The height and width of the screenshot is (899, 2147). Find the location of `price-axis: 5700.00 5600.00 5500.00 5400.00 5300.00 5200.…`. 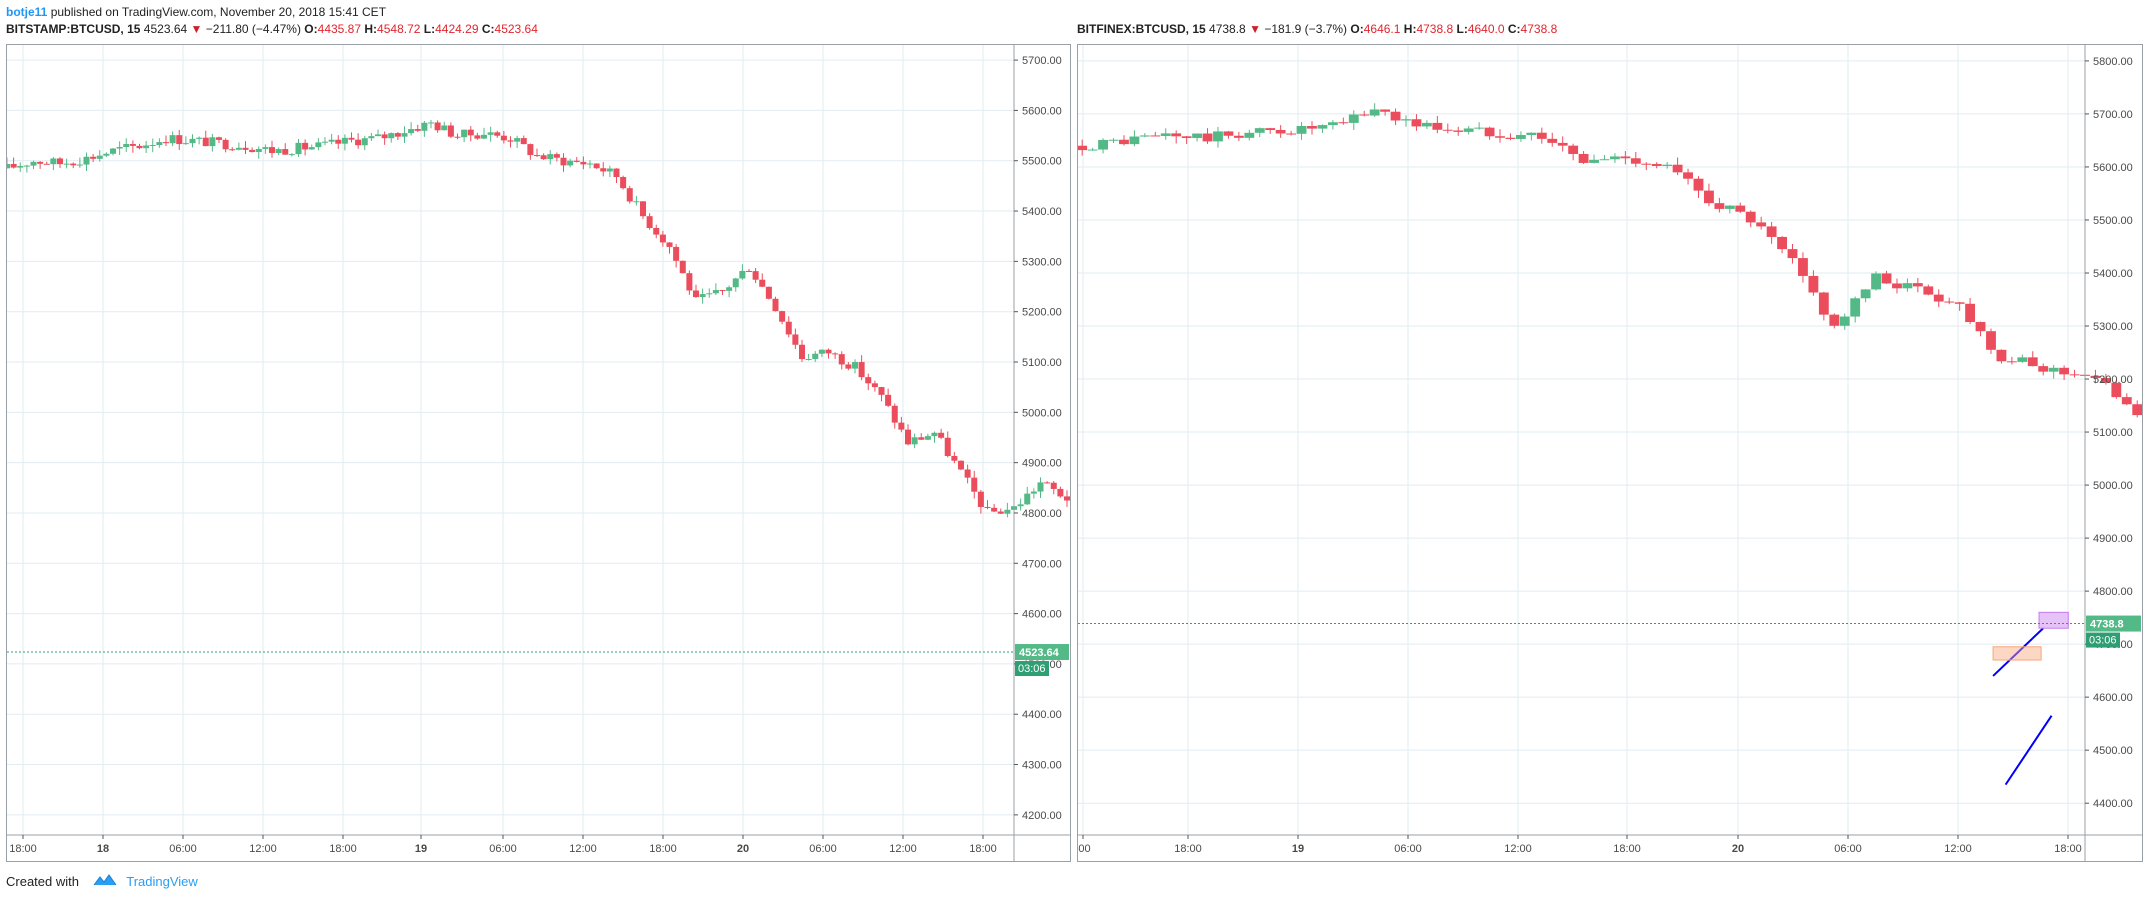

price-axis: 5700.00 5600.00 5500.00 5400.00 5300.00 5200.… is located at coordinates (1038, 438).